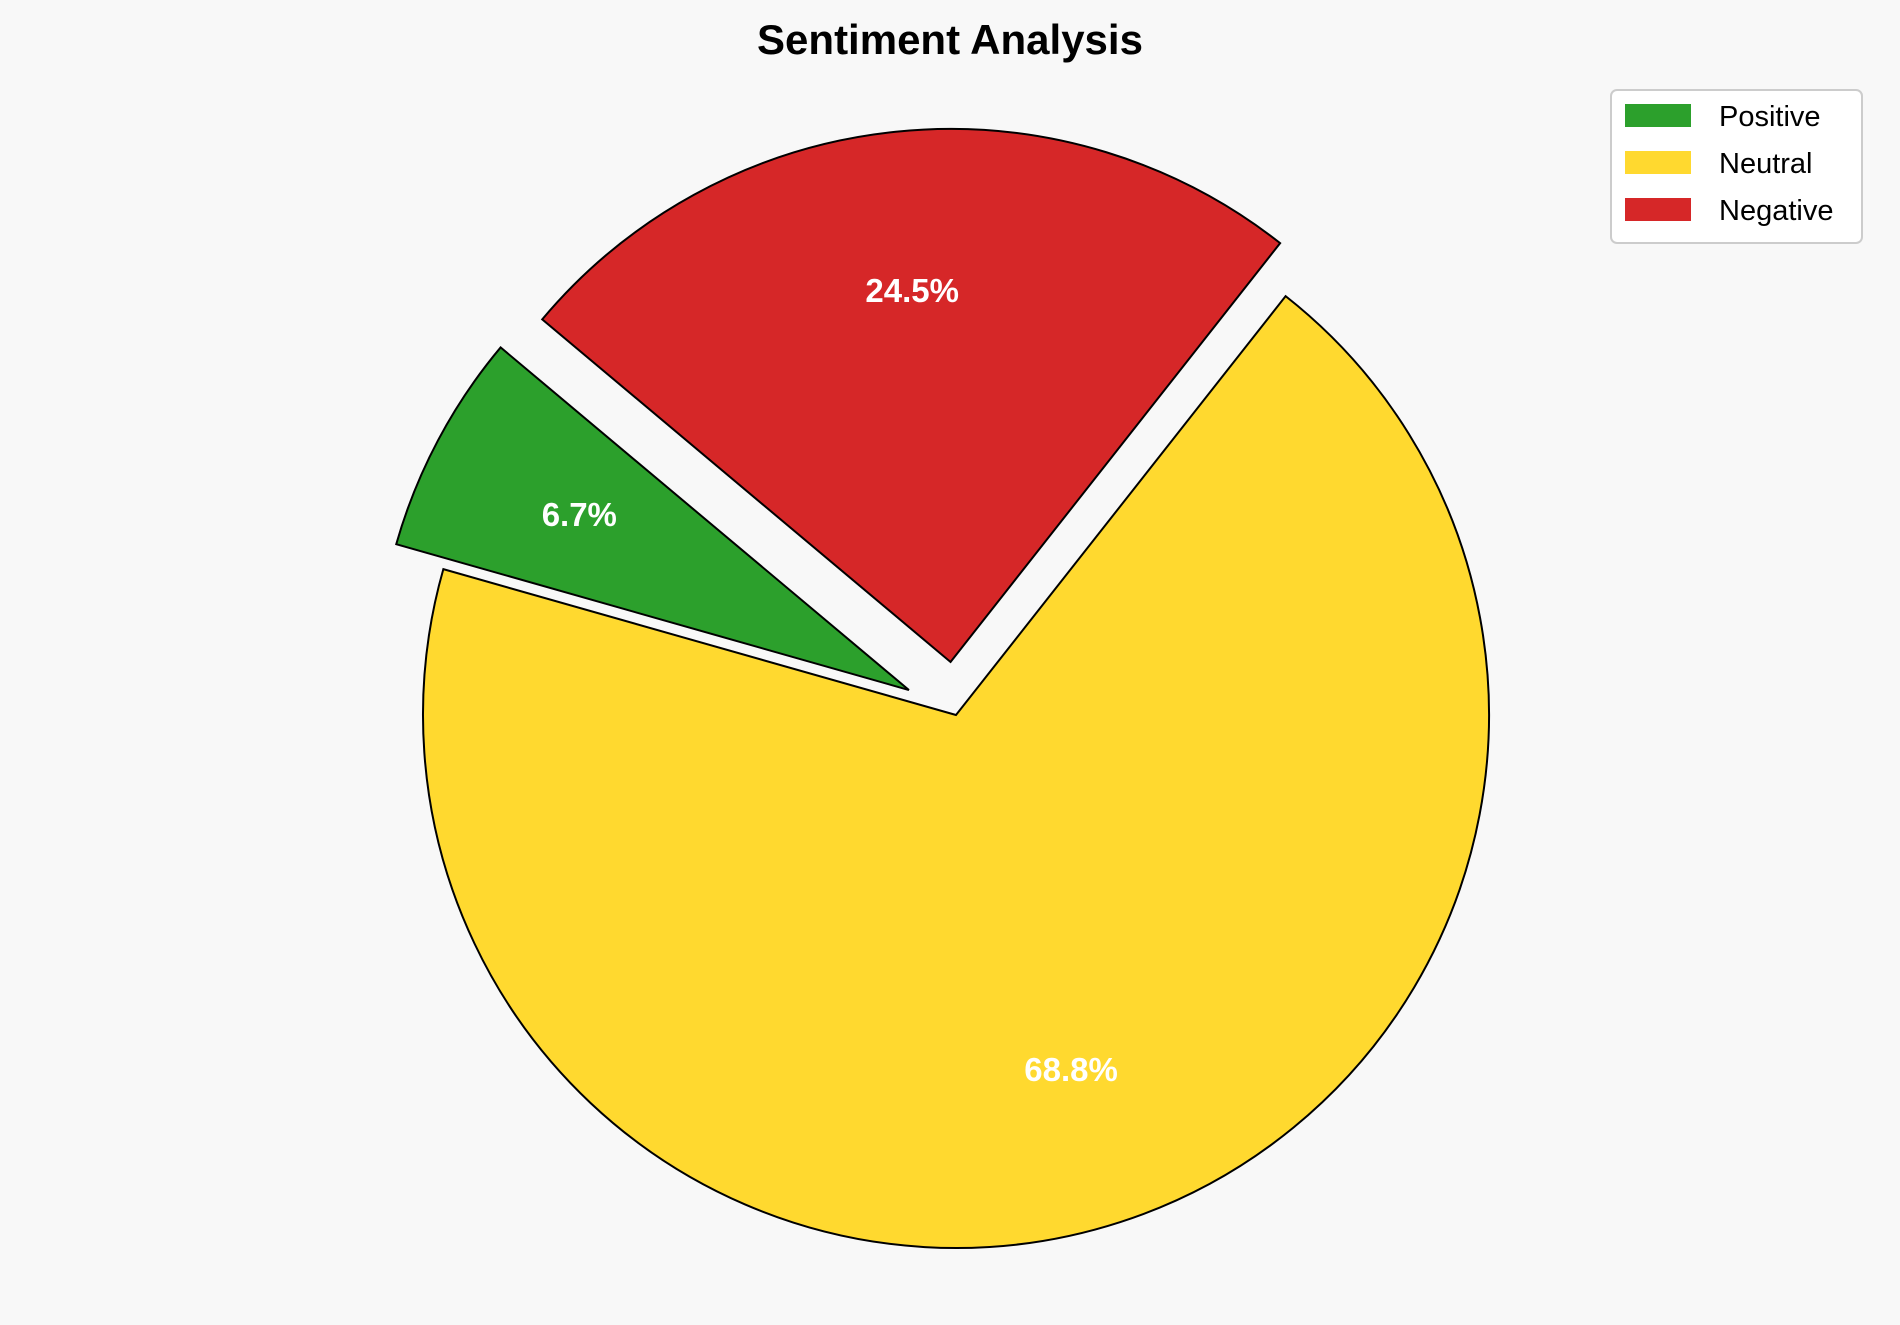 The width and height of the screenshot is (1900, 1325). What do you see at coordinates (1658, 209) in the screenshot?
I see `legend-swatch-negative` at bounding box center [1658, 209].